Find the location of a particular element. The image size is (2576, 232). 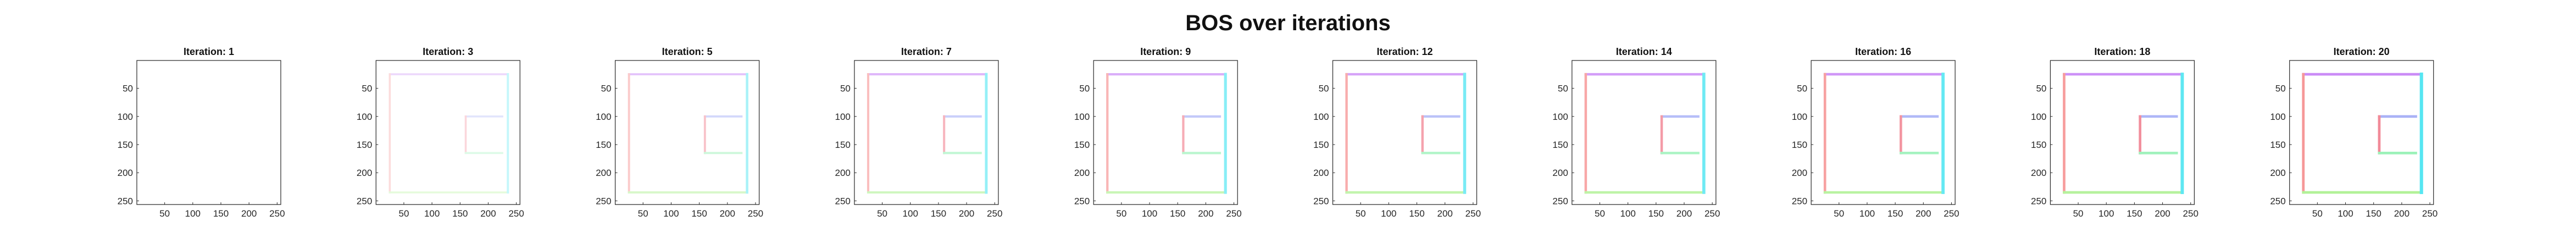

subplot-title: Iteration: 3 is located at coordinates (448, 51).